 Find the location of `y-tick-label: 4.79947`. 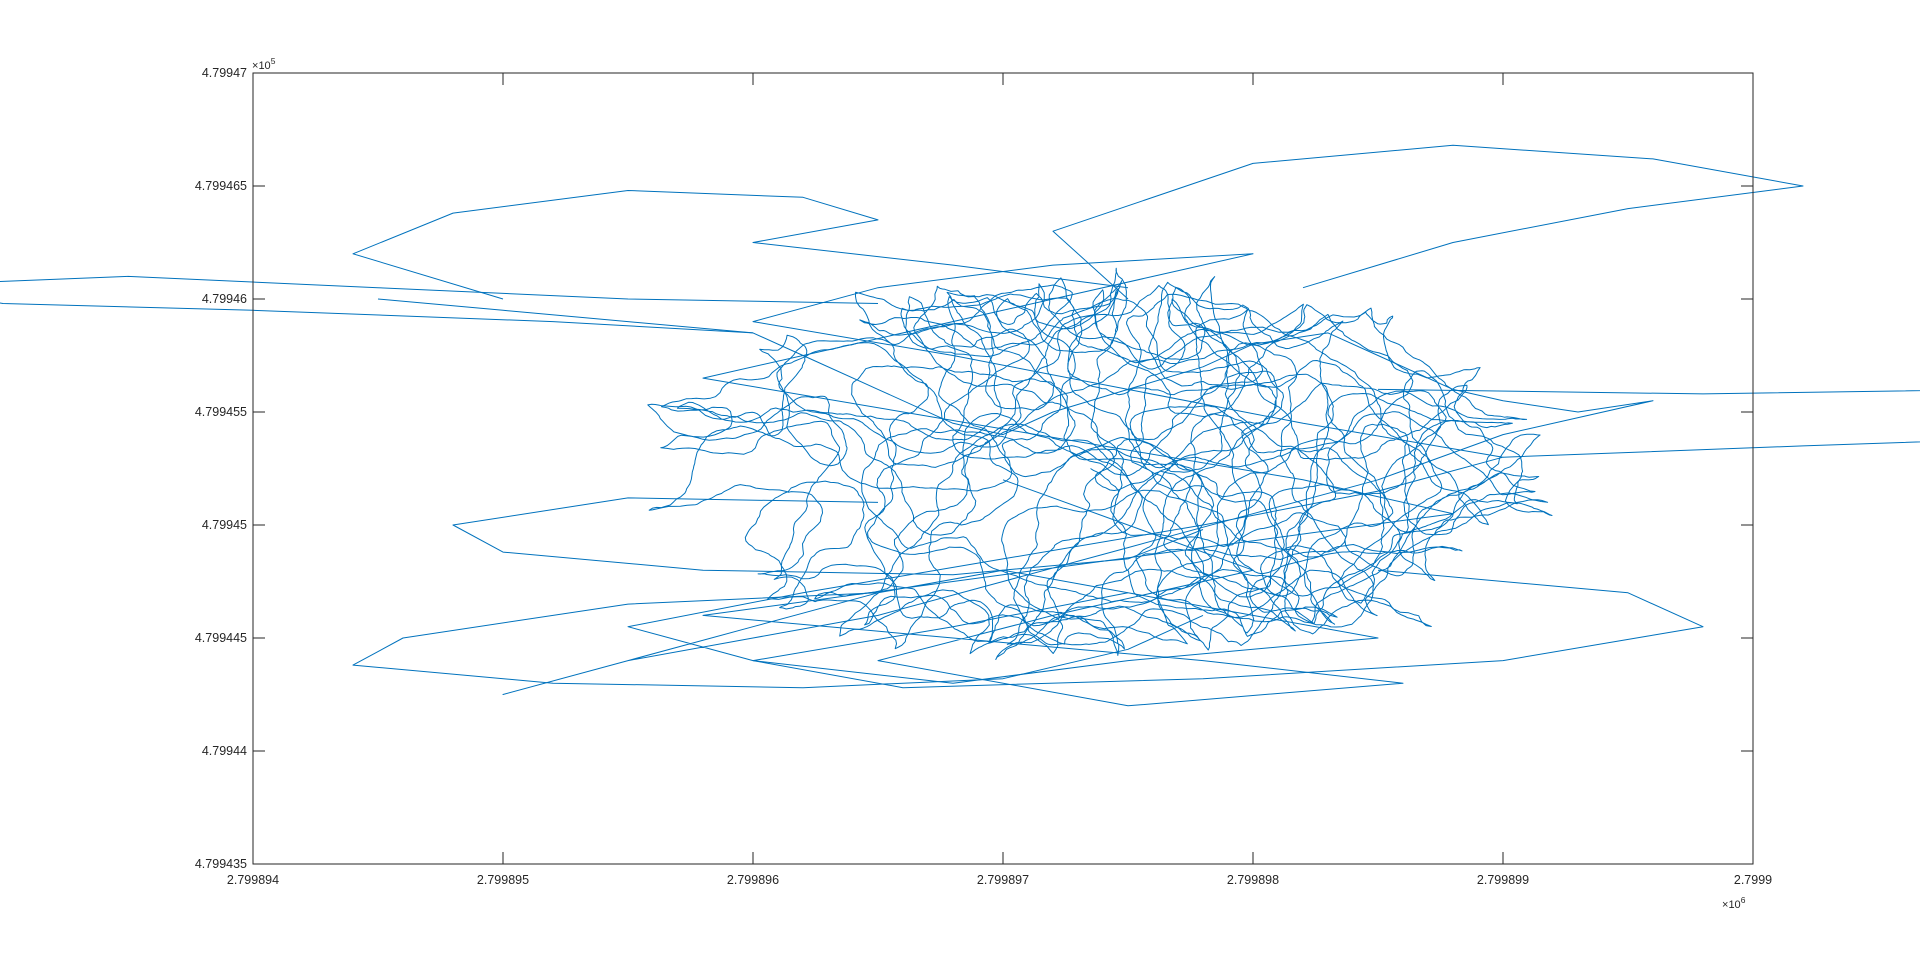

y-tick-label: 4.79947 is located at coordinates (224, 73).